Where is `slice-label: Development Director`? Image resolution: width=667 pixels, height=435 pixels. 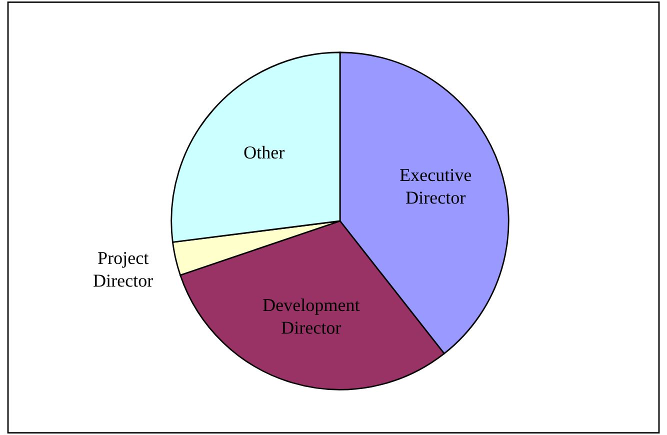
slice-label: Development Director is located at coordinates (311, 316).